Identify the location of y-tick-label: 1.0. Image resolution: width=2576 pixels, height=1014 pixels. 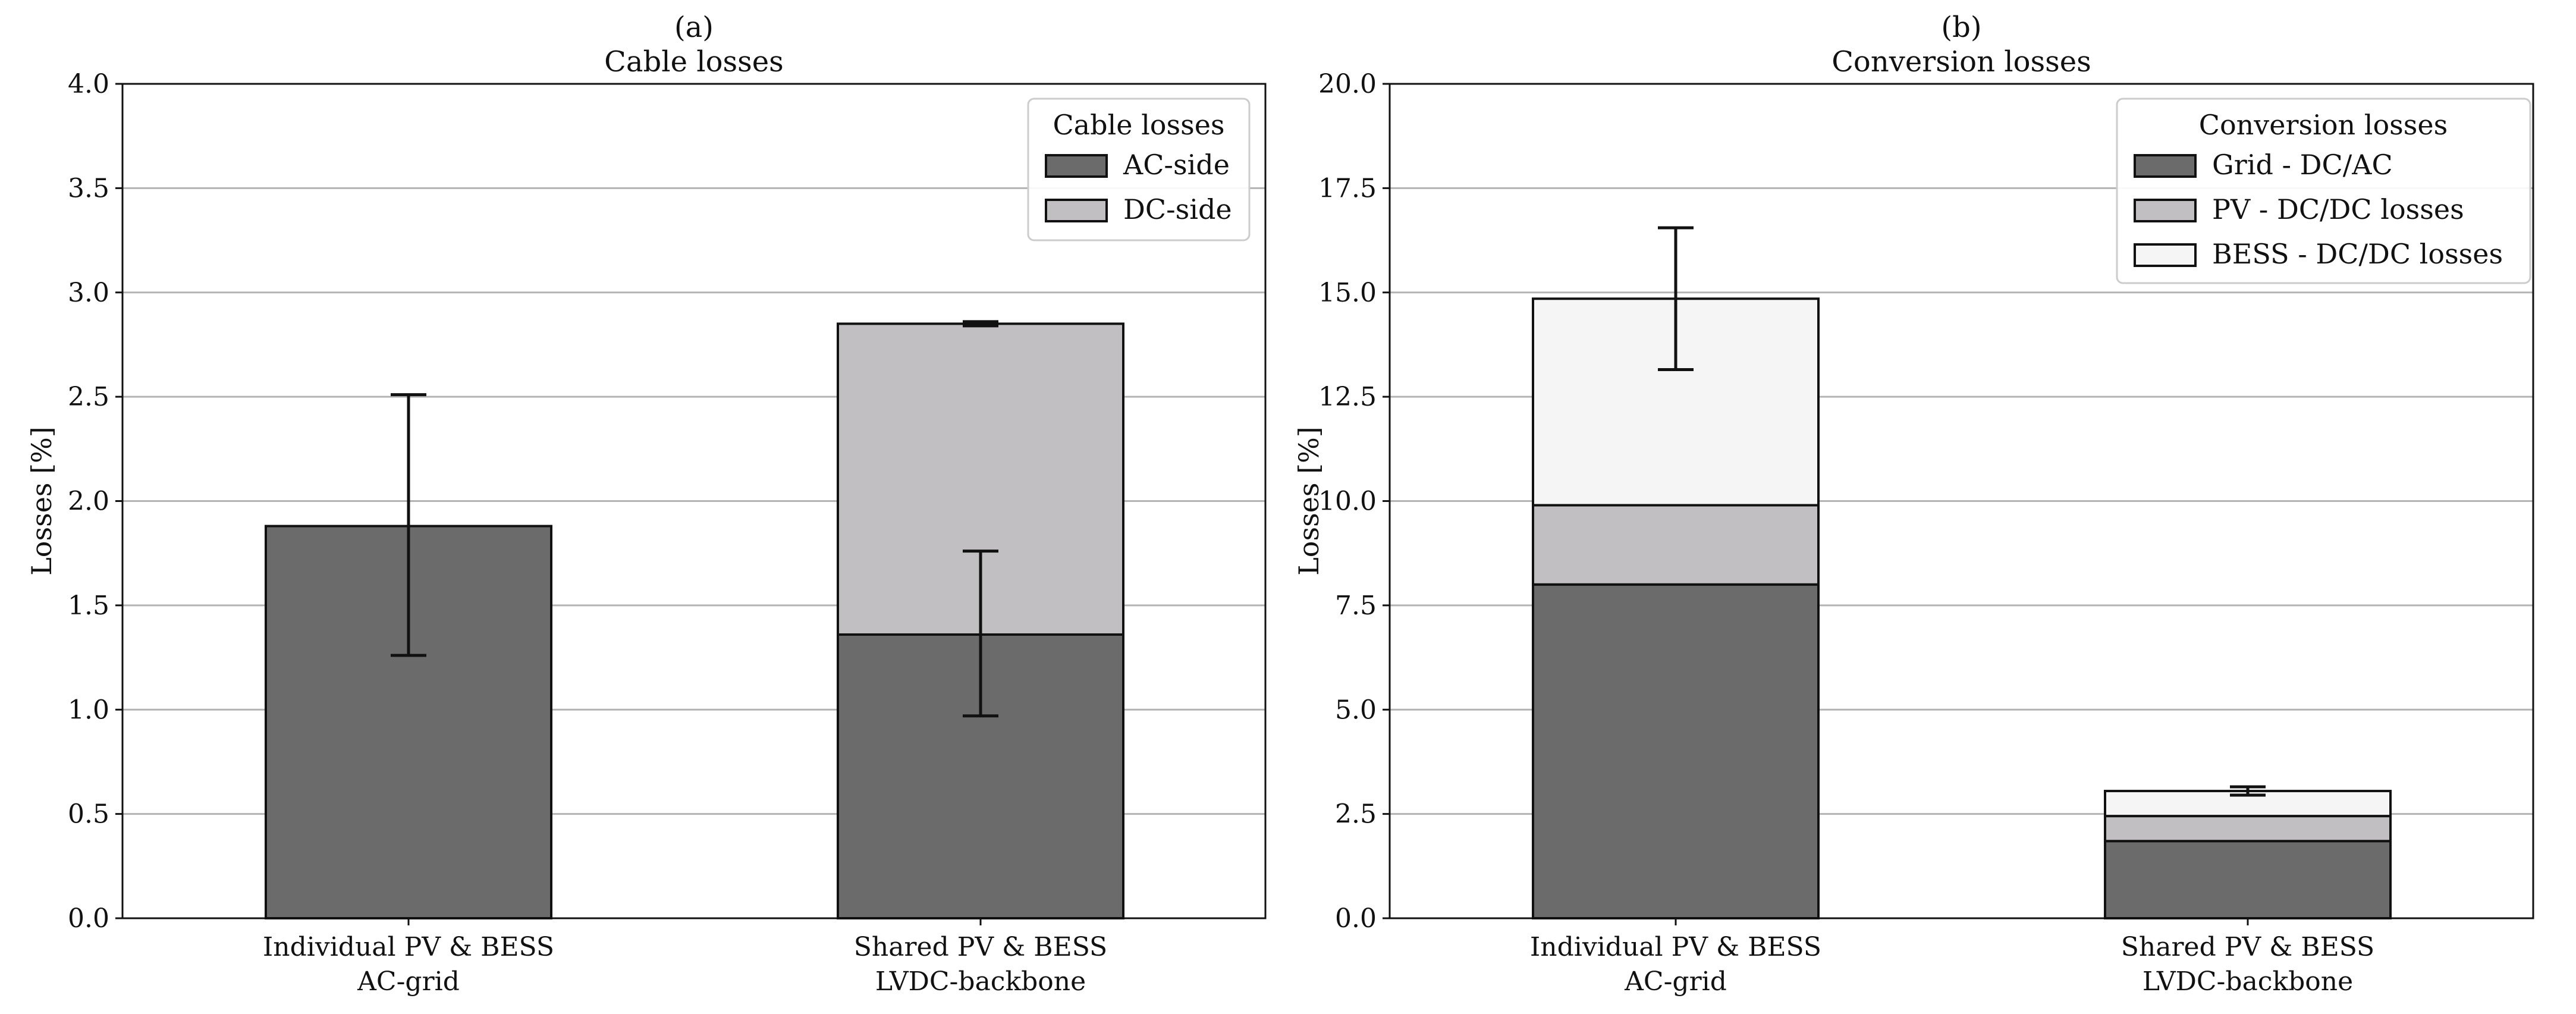
(88, 710).